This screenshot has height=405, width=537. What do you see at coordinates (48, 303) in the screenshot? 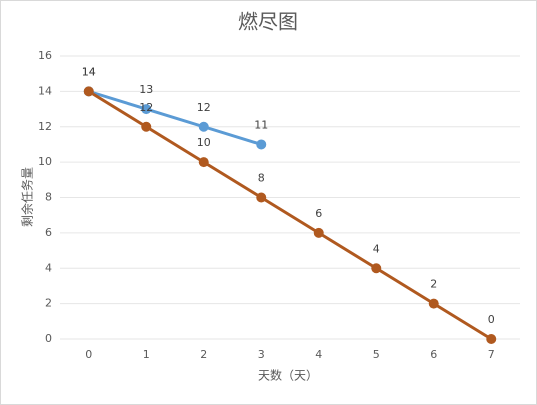
I see `y-tick-label: 2` at bounding box center [48, 303].